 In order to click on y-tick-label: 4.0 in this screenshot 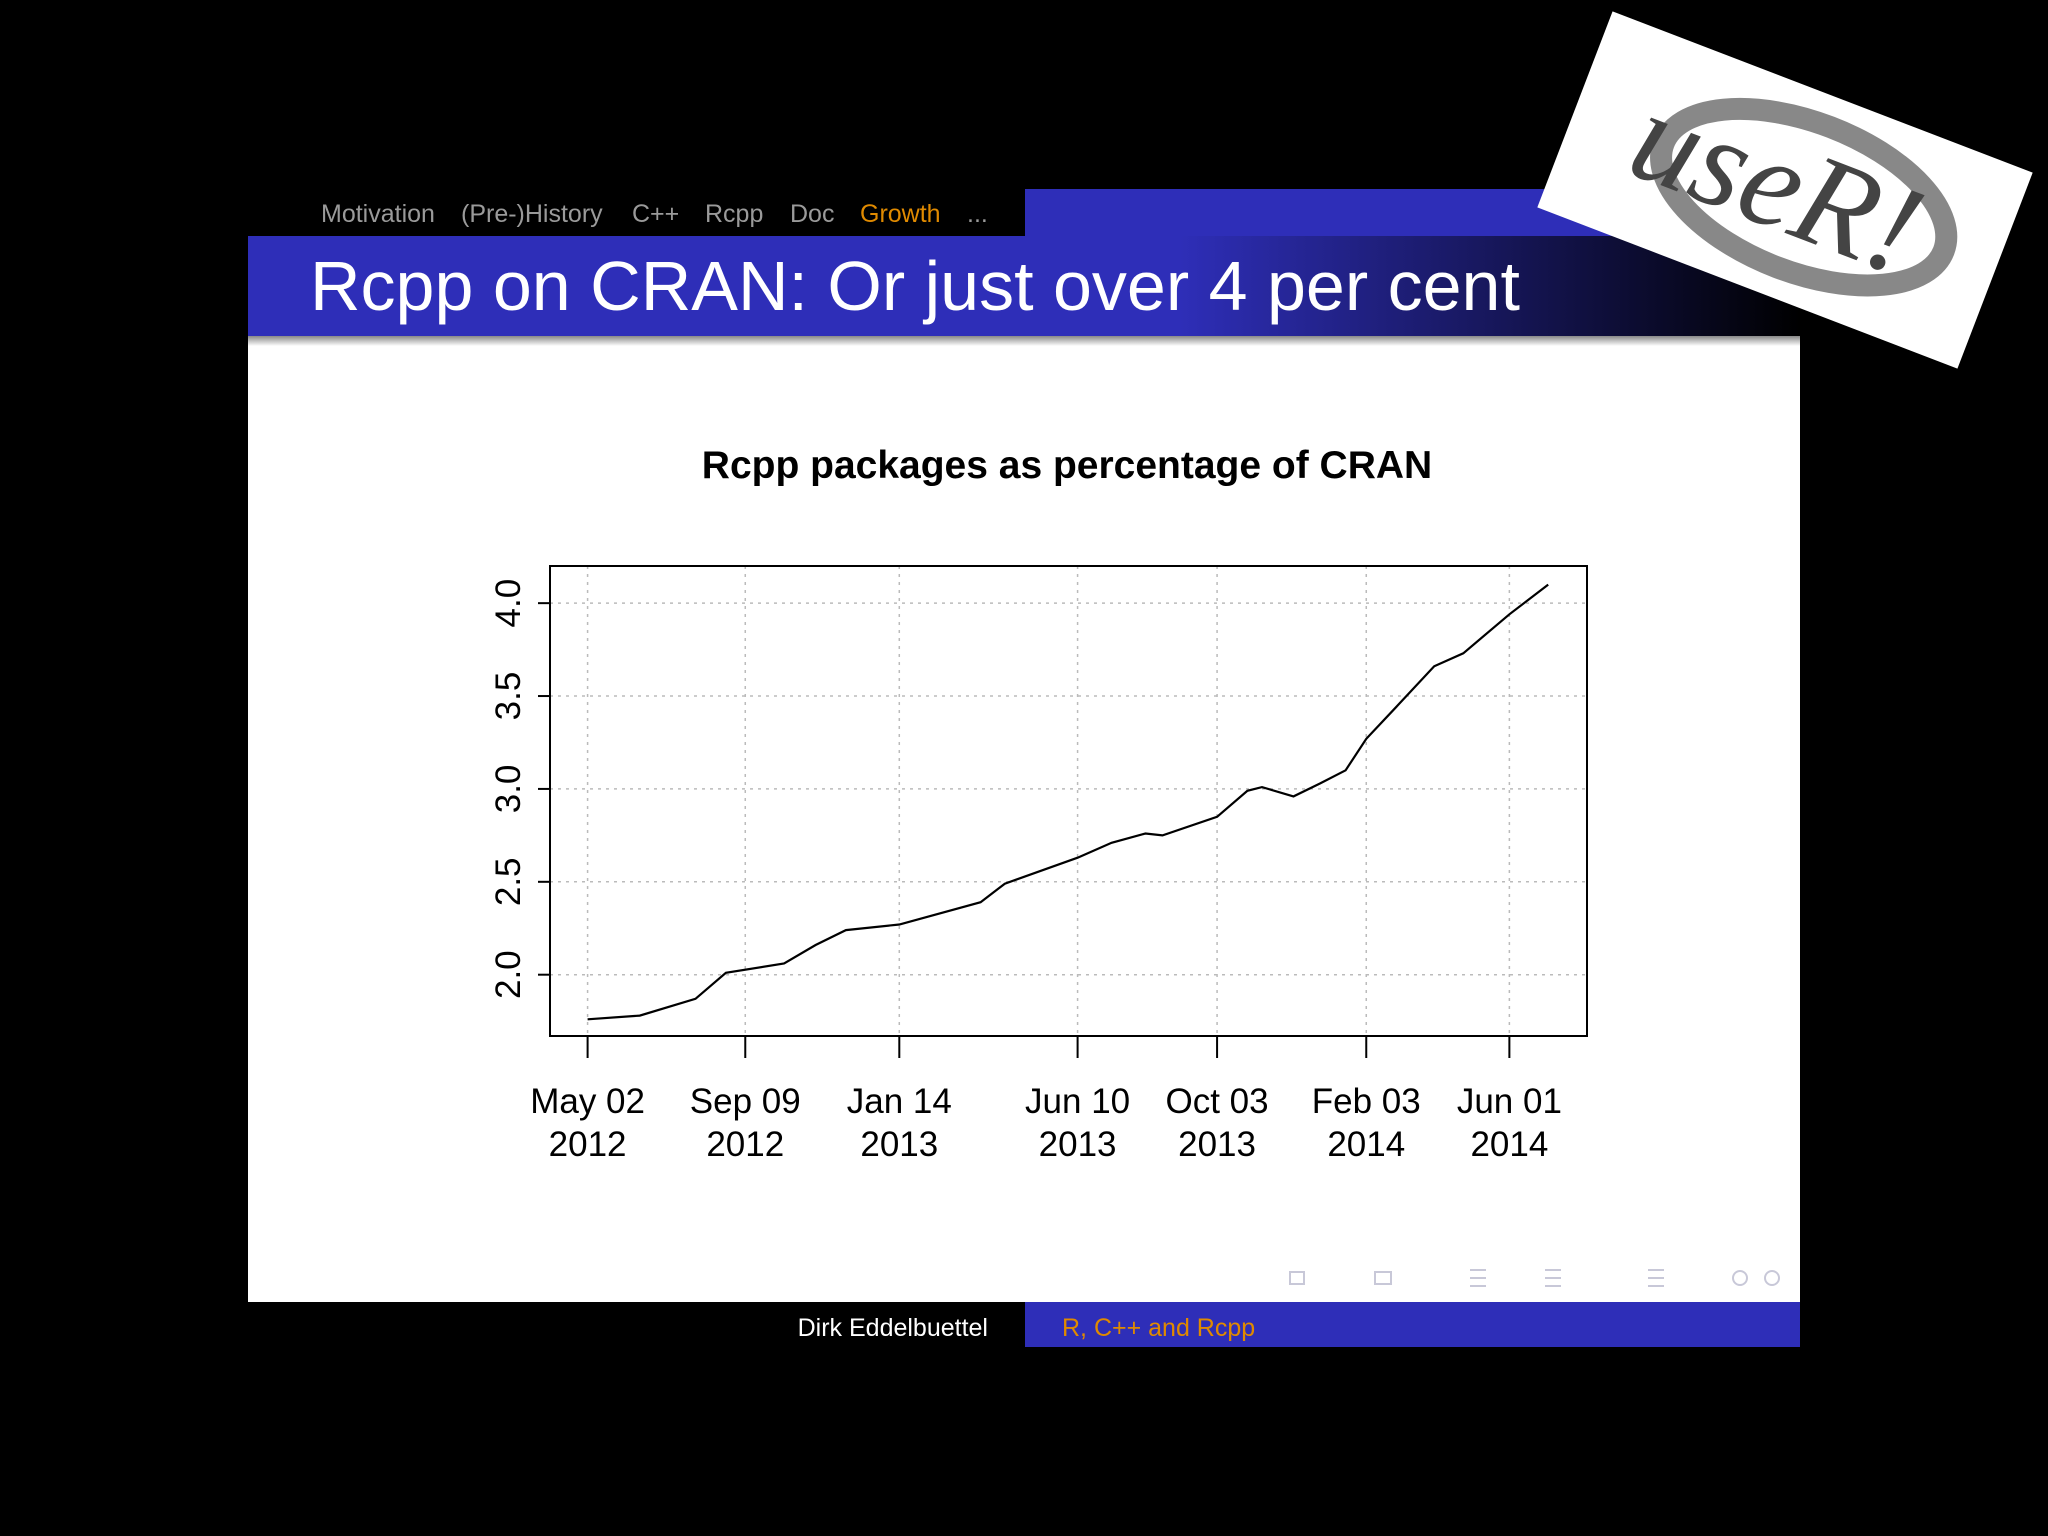, I will do `click(508, 603)`.